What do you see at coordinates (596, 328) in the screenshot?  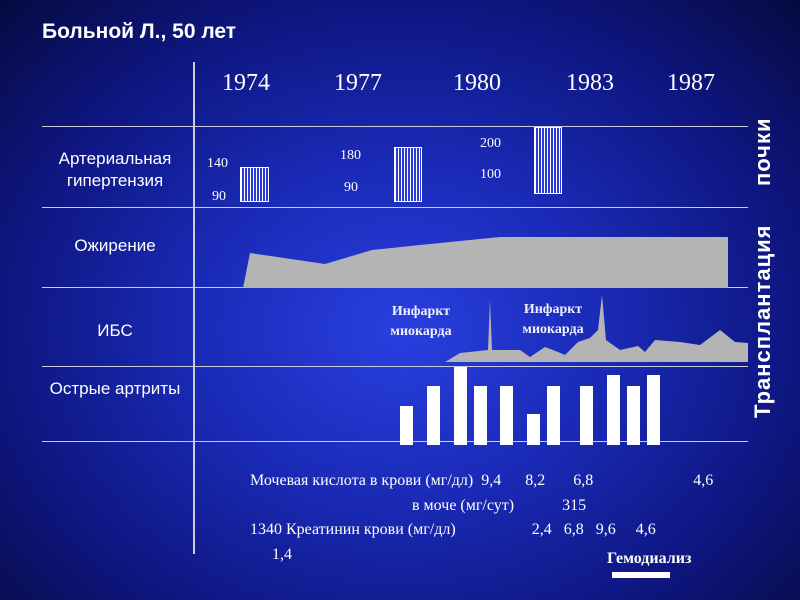 I see `ihd-area` at bounding box center [596, 328].